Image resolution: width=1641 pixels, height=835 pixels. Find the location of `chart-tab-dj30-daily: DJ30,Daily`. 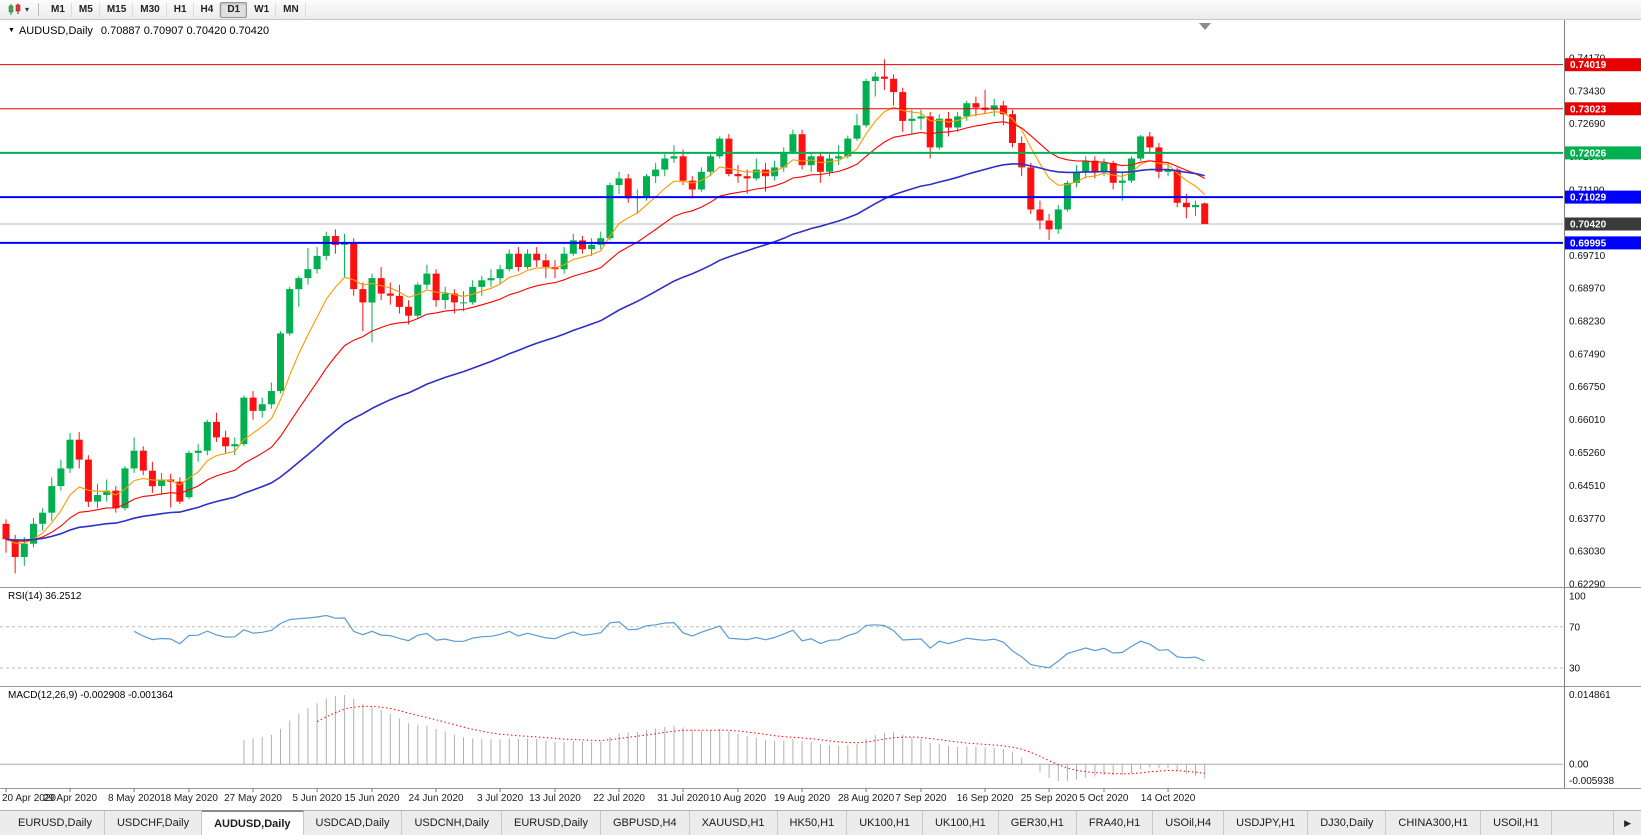

chart-tab-dj30-daily: DJ30,Daily is located at coordinates (1347, 823).